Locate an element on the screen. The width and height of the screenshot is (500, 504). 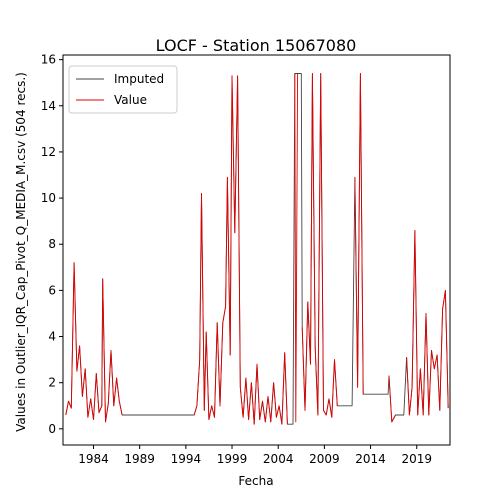
y-tick-label: 14 is located at coordinates (48, 106).